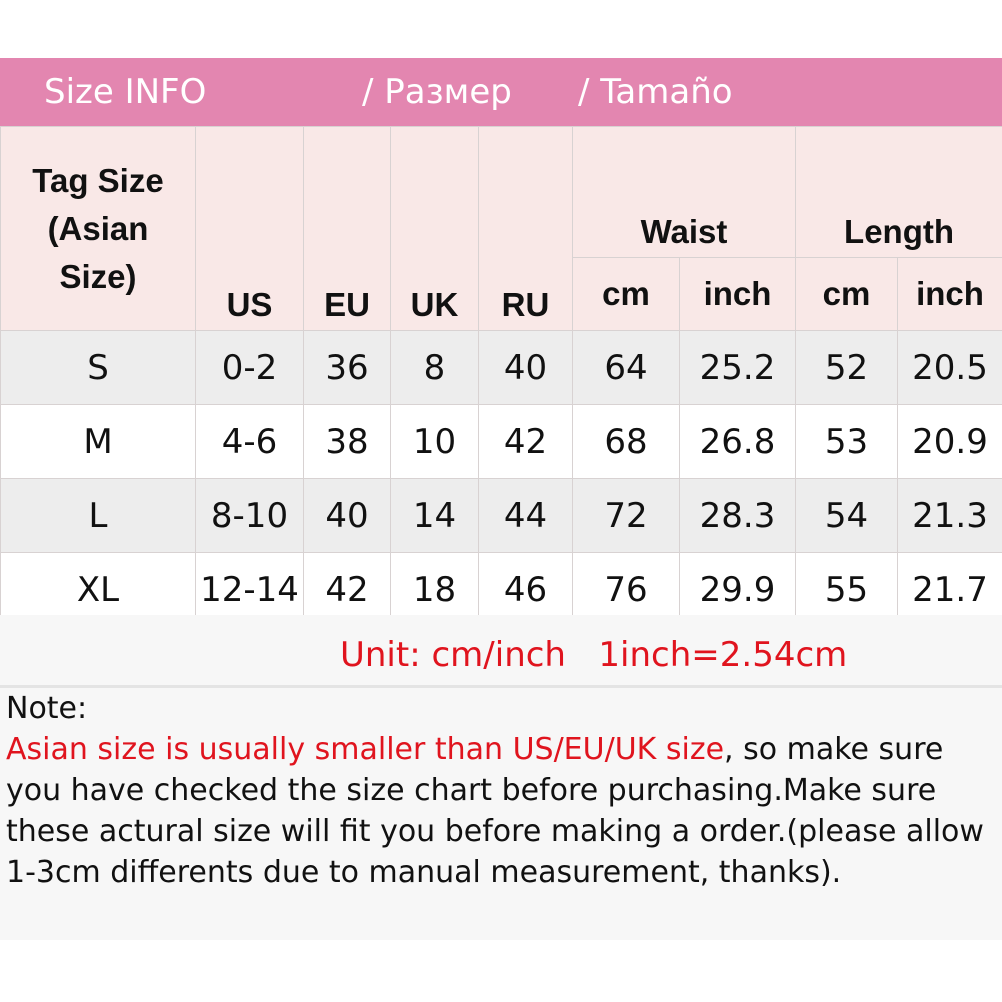  Describe the element at coordinates (898, 192) in the screenshot. I see `header-length: Length` at that location.